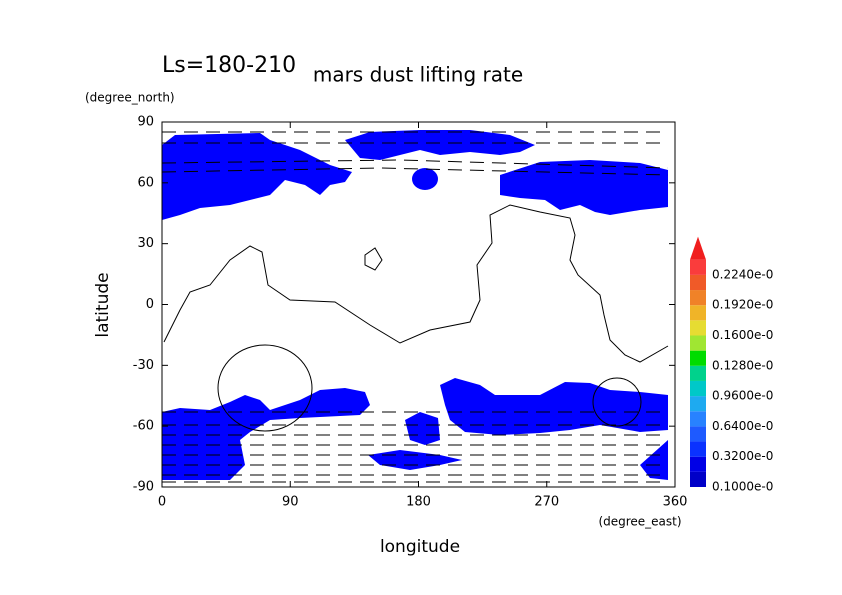  What do you see at coordinates (698, 248) in the screenshot?
I see `colorbar-arrow` at bounding box center [698, 248].